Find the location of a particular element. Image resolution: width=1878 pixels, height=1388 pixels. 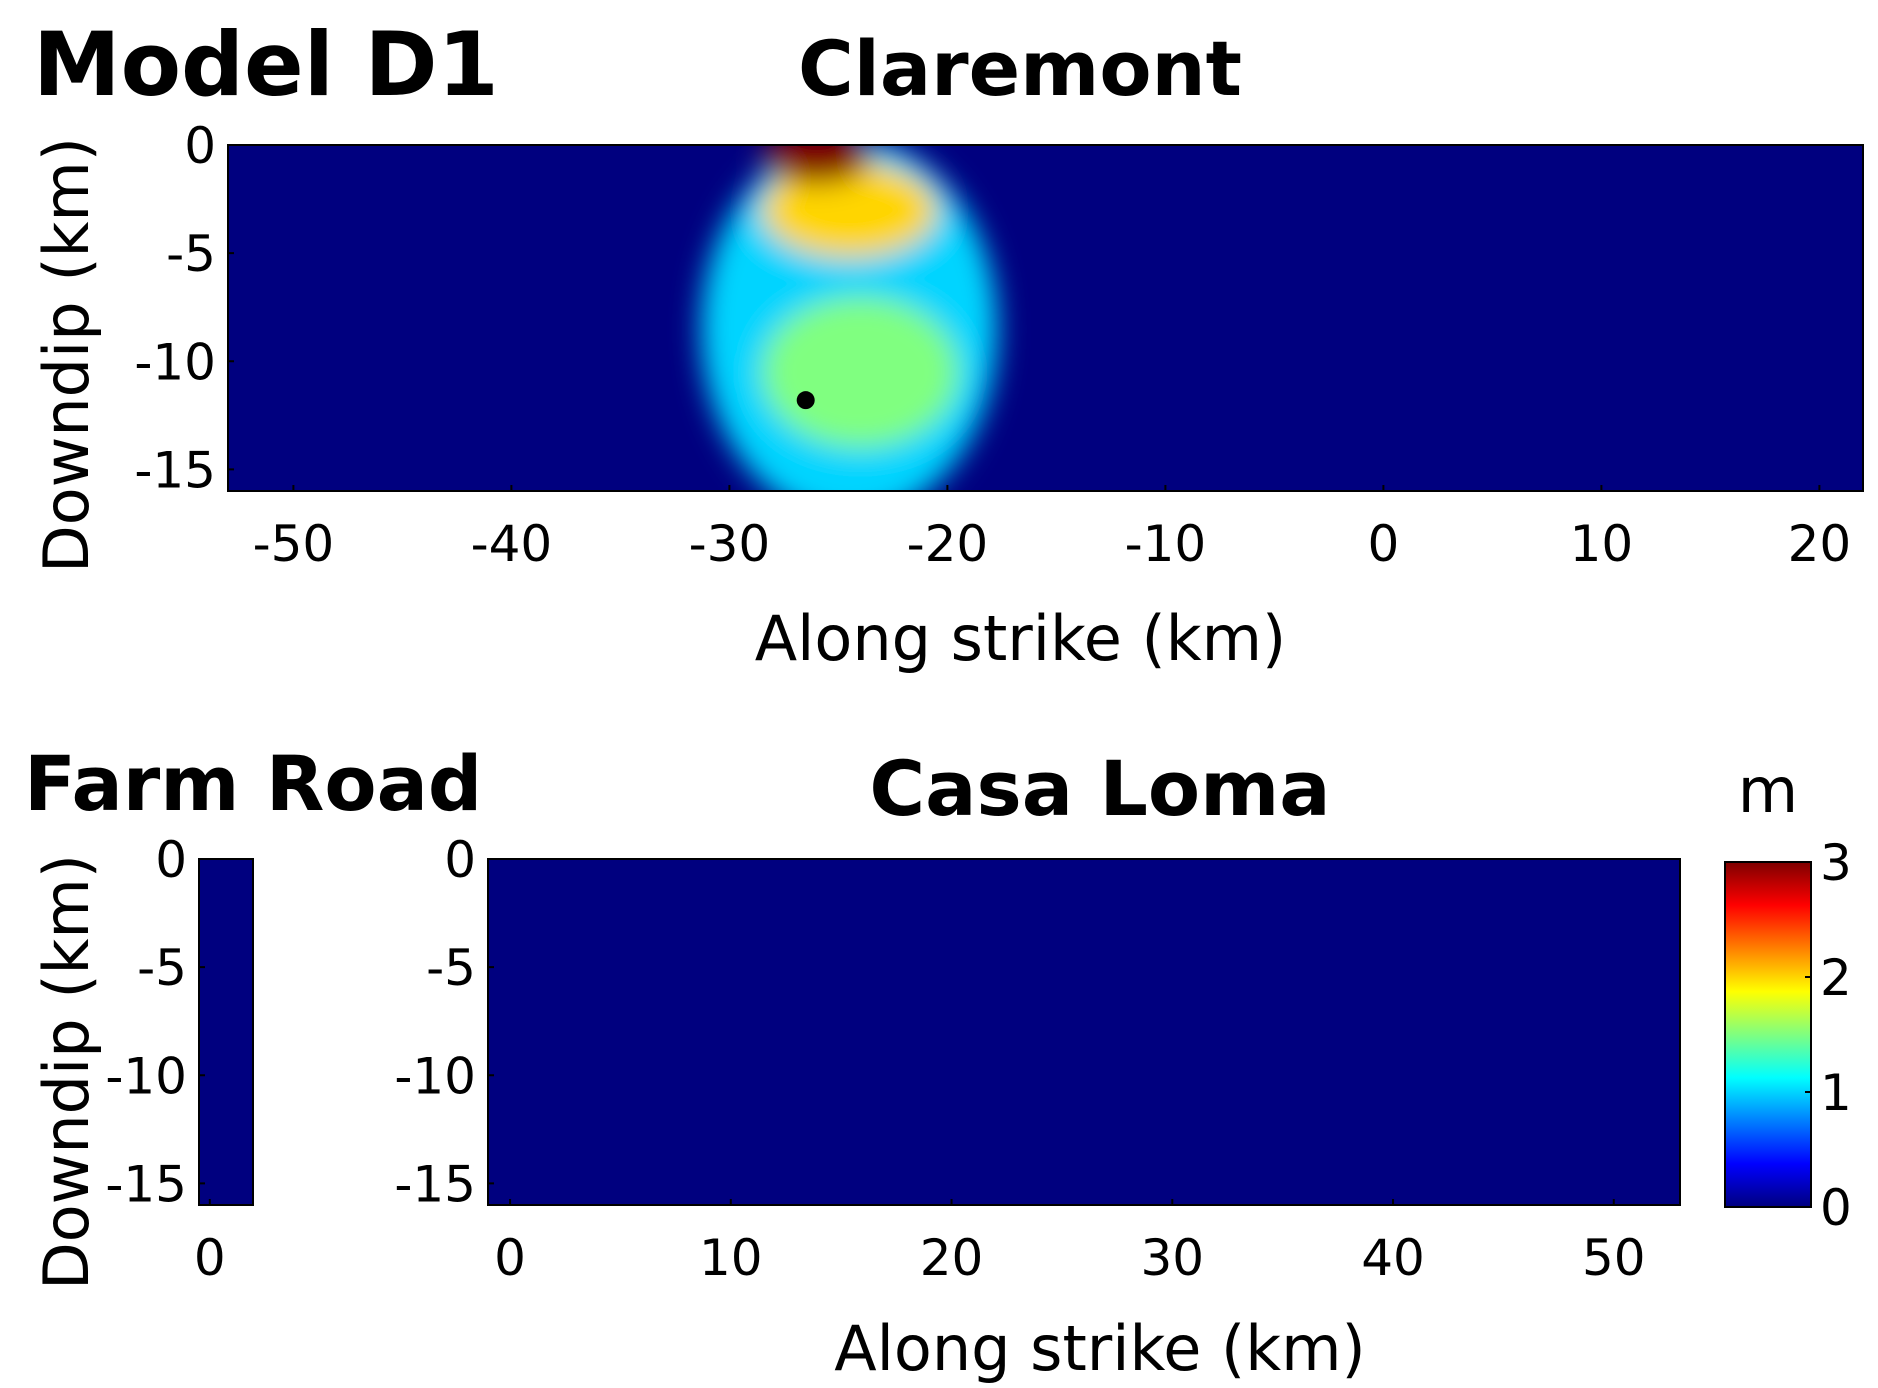

x-tick-label: -40 is located at coordinates (512, 544).